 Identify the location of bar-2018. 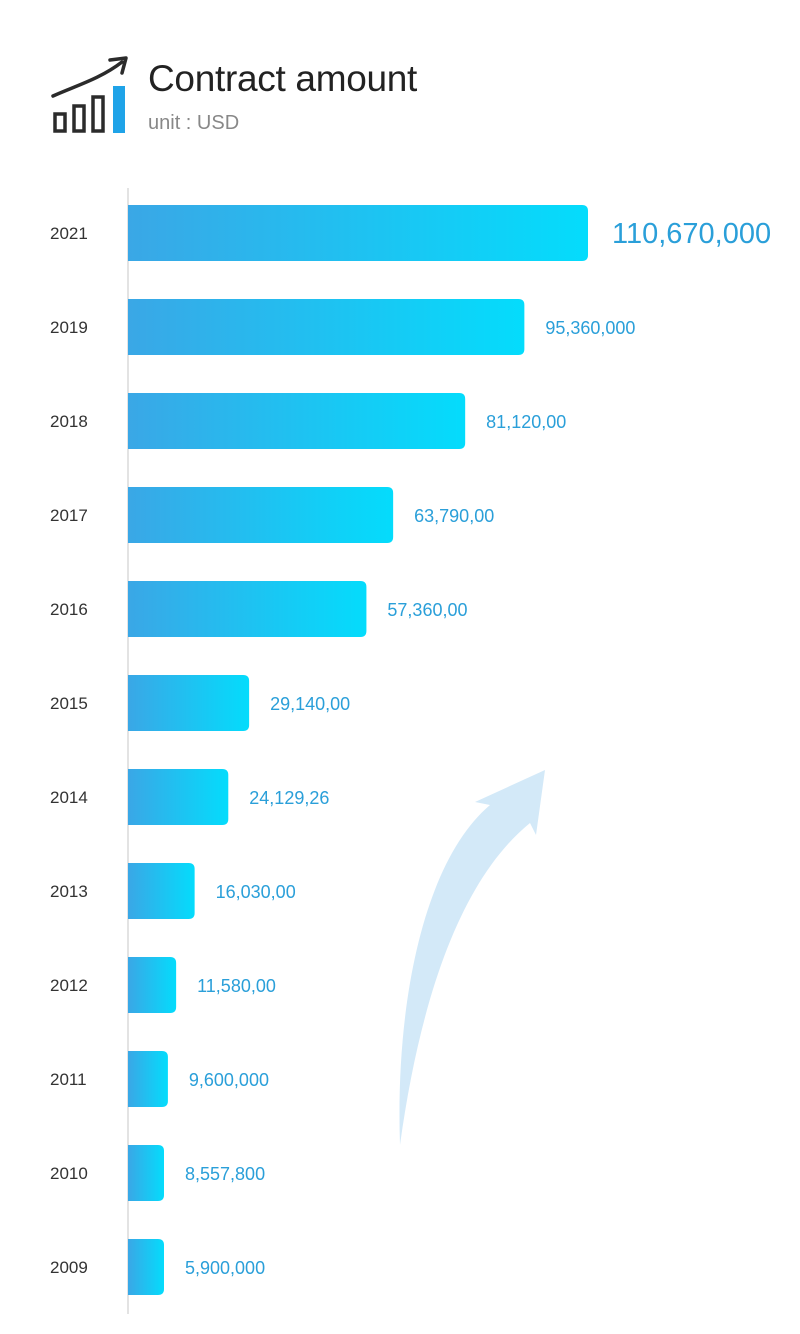
(297, 421).